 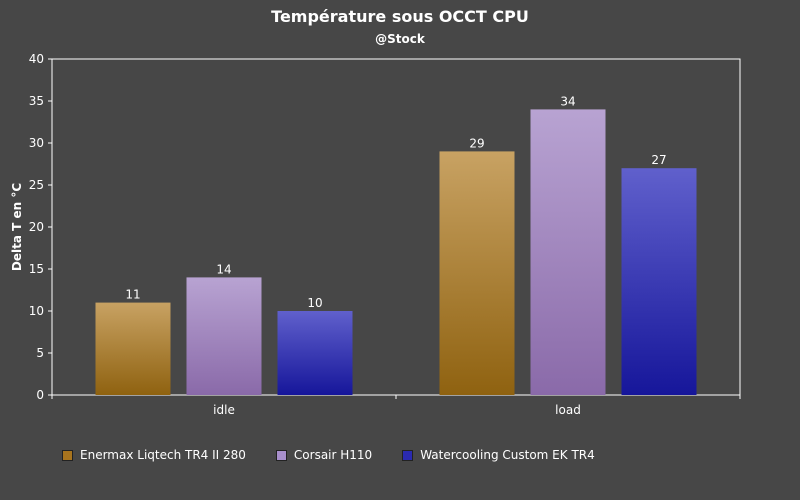 What do you see at coordinates (36, 101) in the screenshot?
I see `y-tick-label: 35` at bounding box center [36, 101].